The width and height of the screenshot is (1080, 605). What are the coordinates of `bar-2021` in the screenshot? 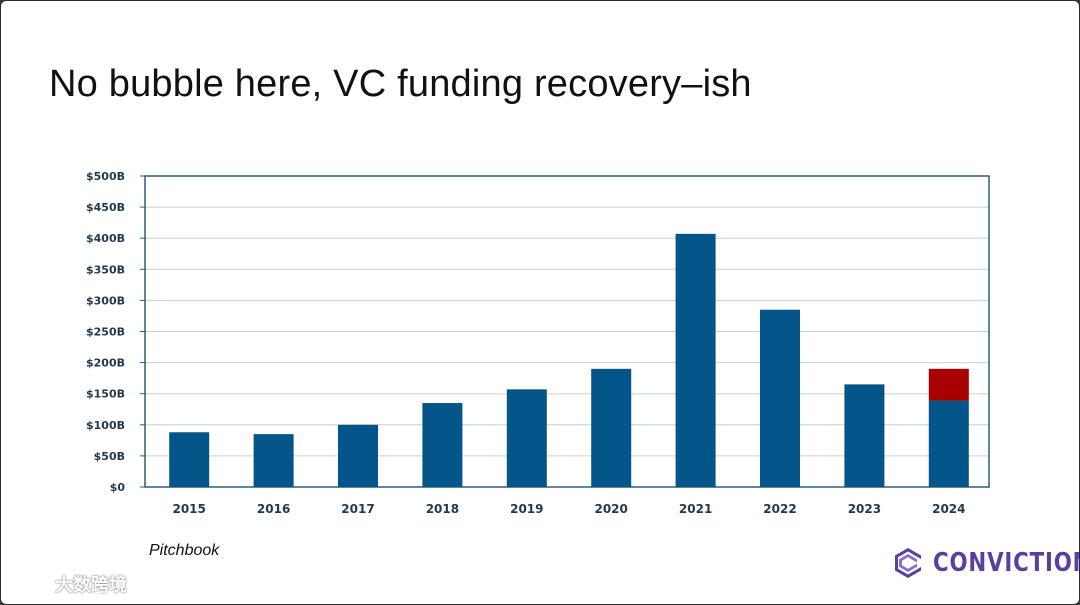 It's located at (695, 360).